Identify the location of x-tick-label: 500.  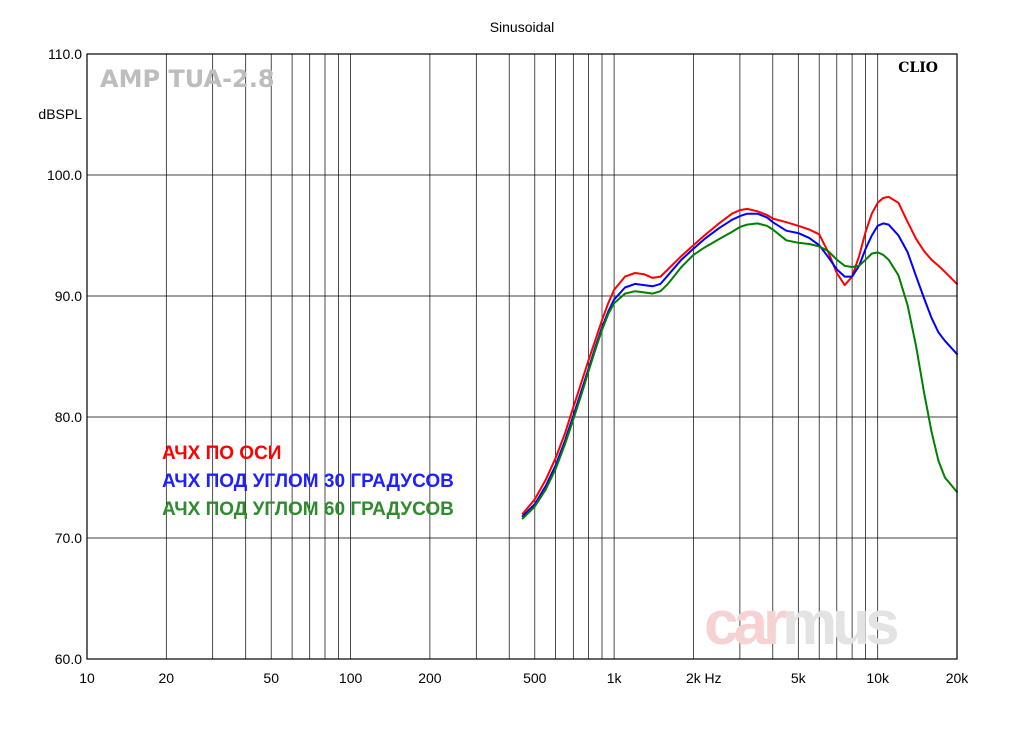
(535, 678).